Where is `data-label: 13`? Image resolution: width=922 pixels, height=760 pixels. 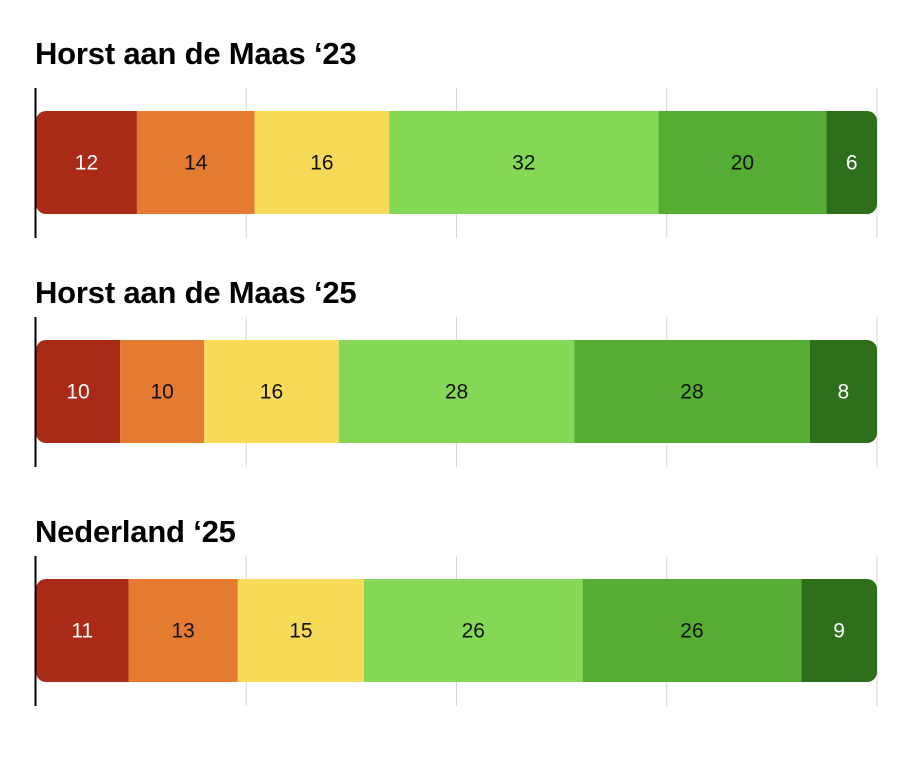
data-label: 13 is located at coordinates (182, 631).